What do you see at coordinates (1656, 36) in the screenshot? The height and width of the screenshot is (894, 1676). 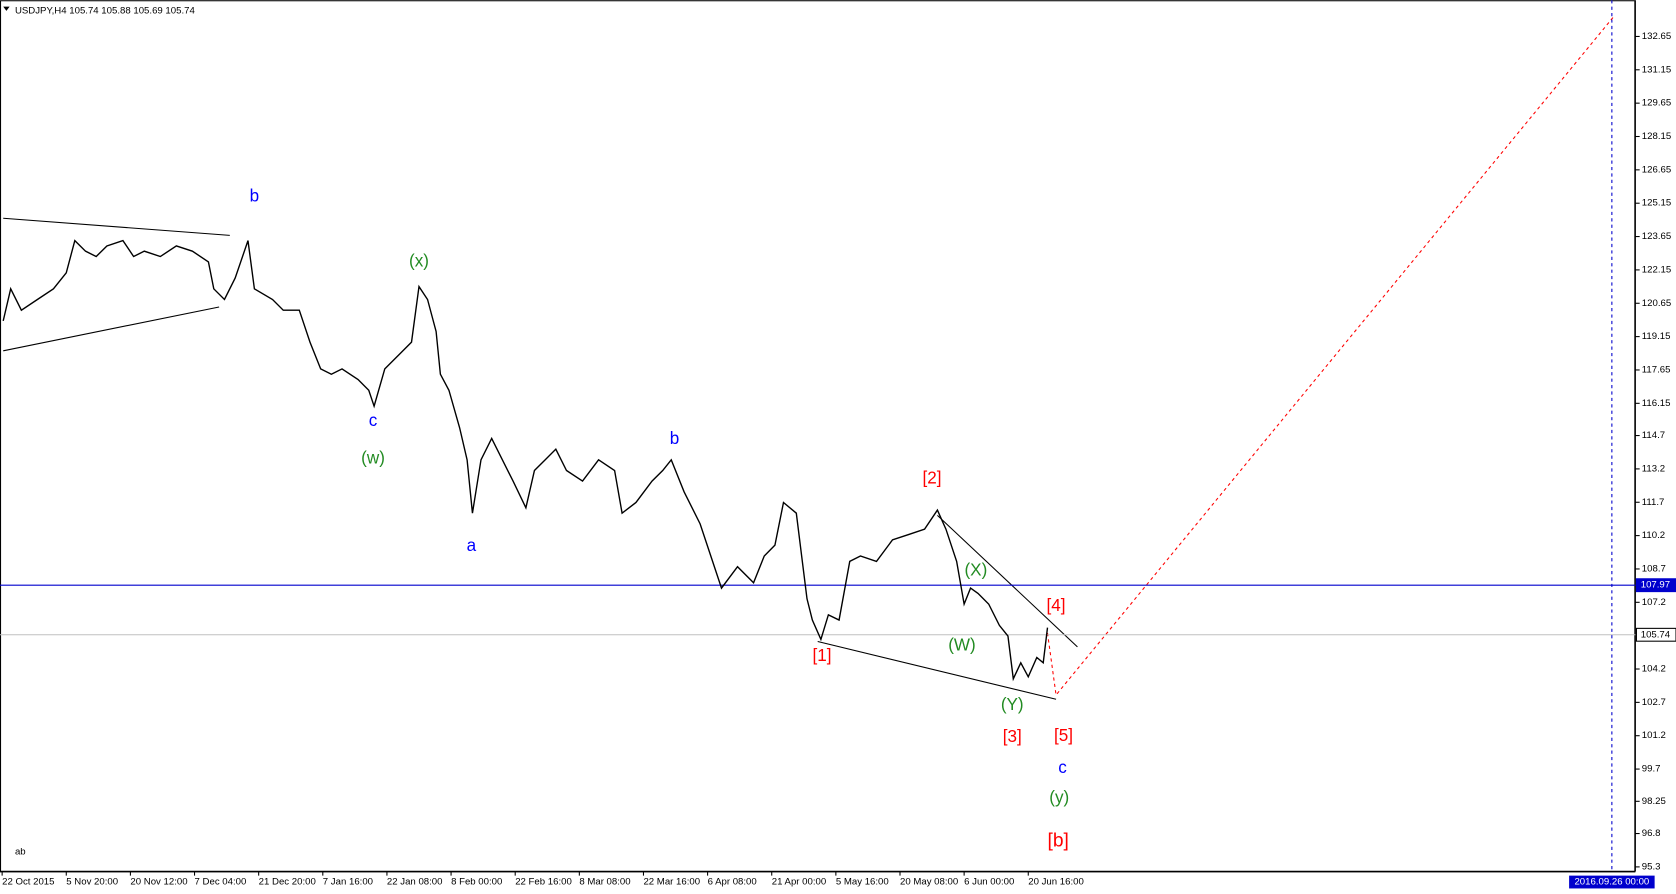 I see `y-tick-label: 132.65` at bounding box center [1656, 36].